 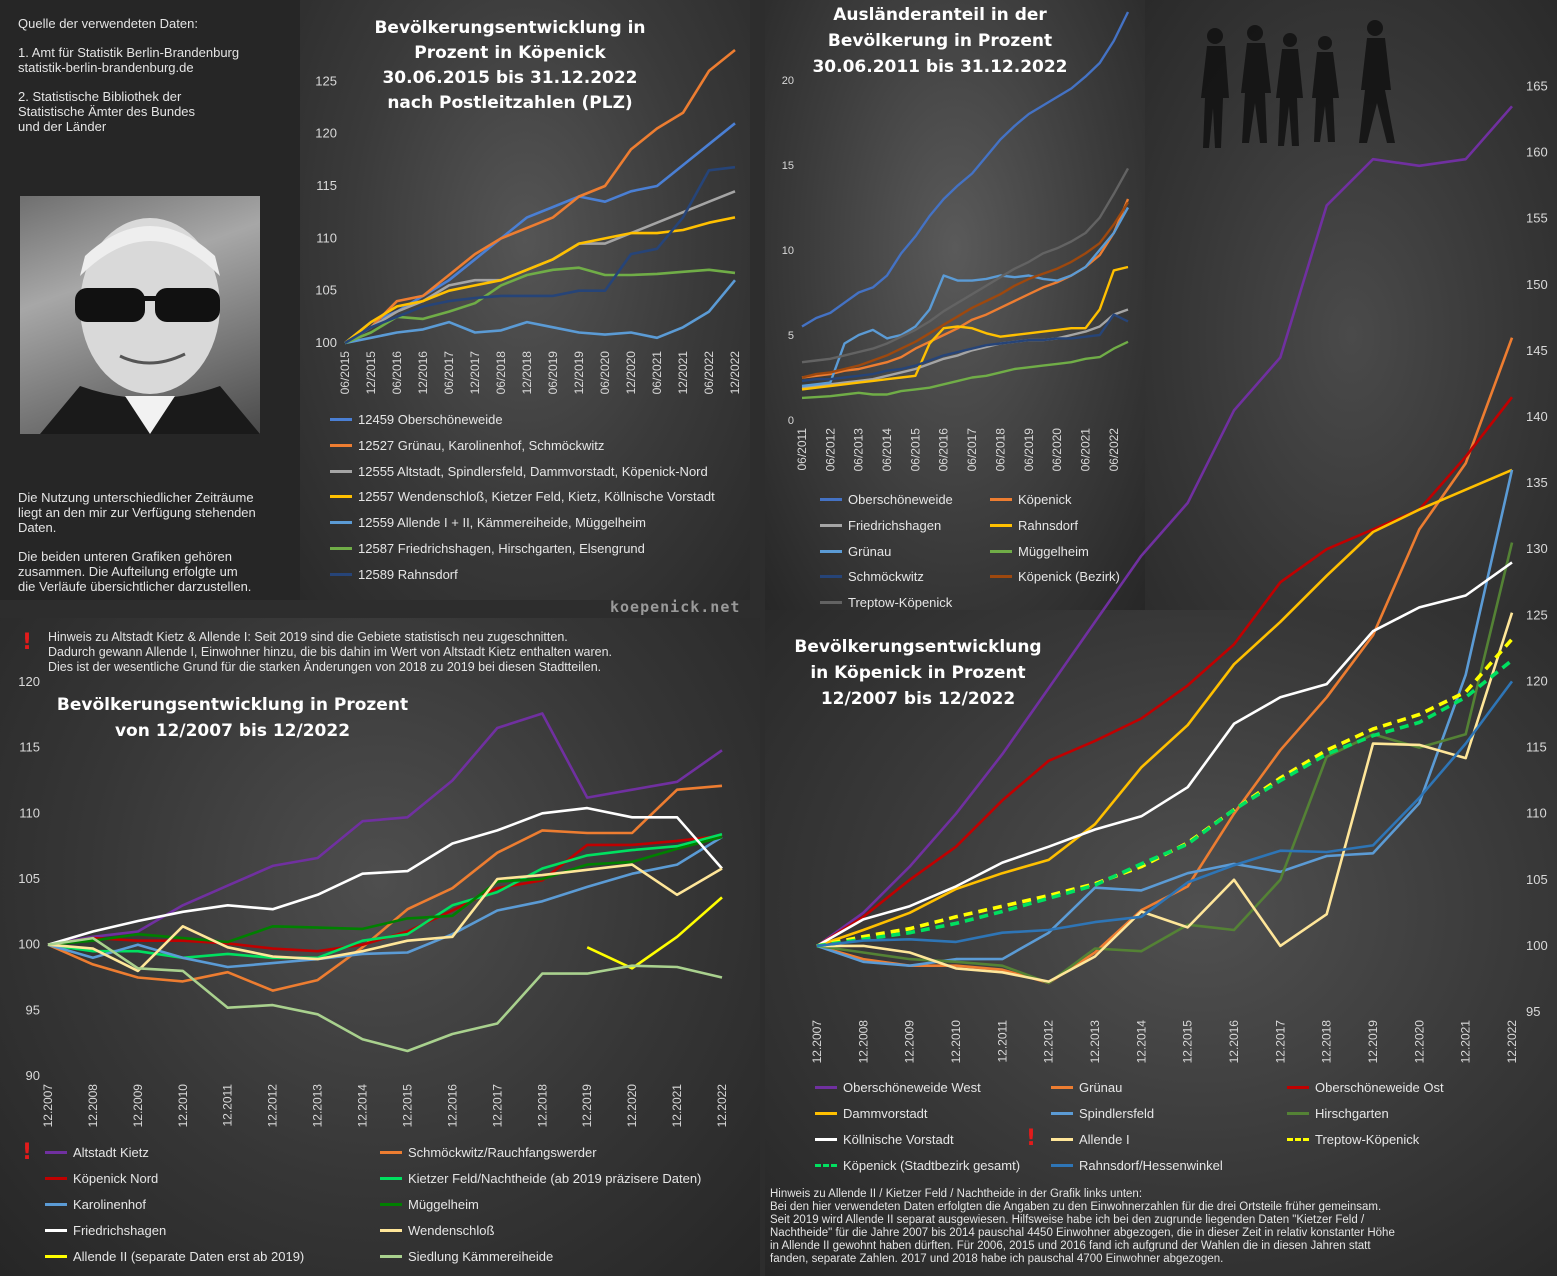 I want to click on legend-item: Schmöckwitz, so click(x=872, y=576).